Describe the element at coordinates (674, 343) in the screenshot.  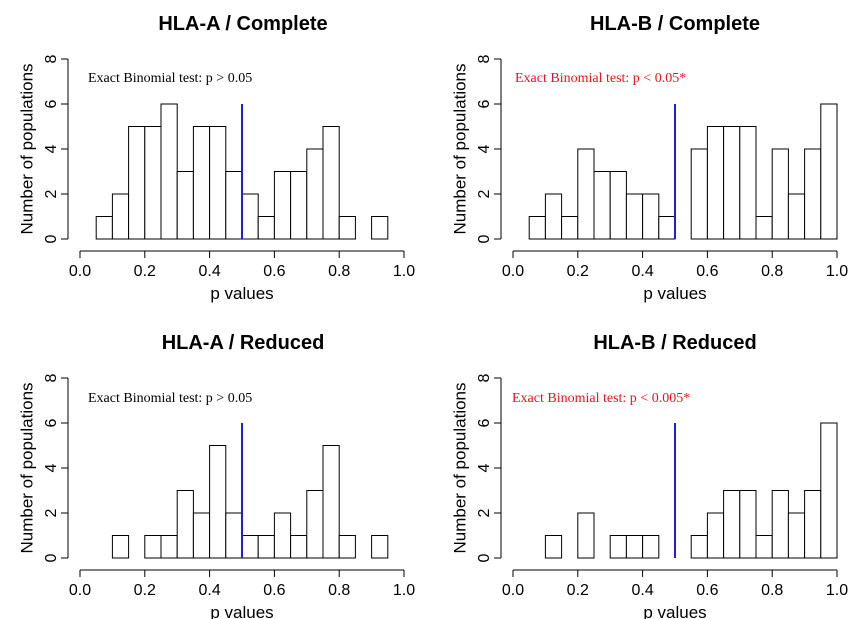
I see `chart-title: HLA-B / Reduced` at that location.